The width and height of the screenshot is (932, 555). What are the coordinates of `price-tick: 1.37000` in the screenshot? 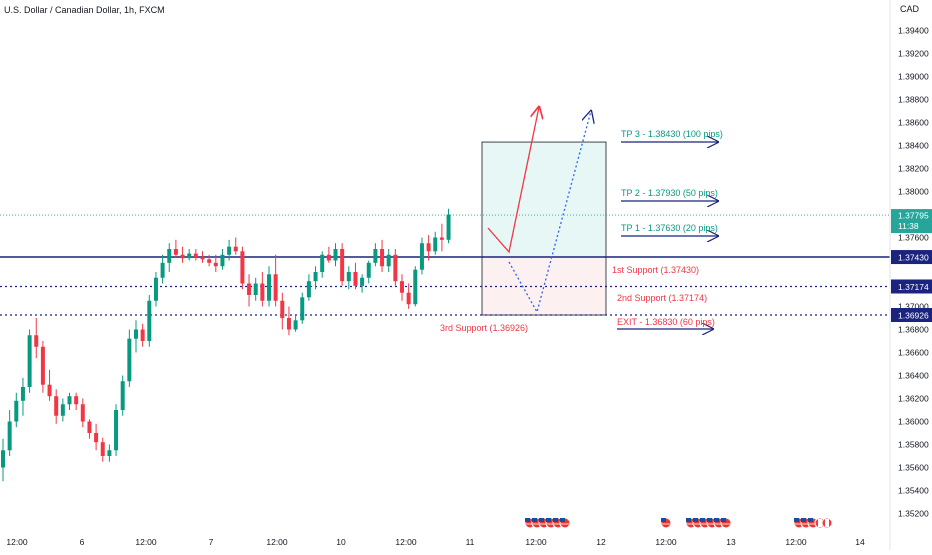 It's located at (913, 307).